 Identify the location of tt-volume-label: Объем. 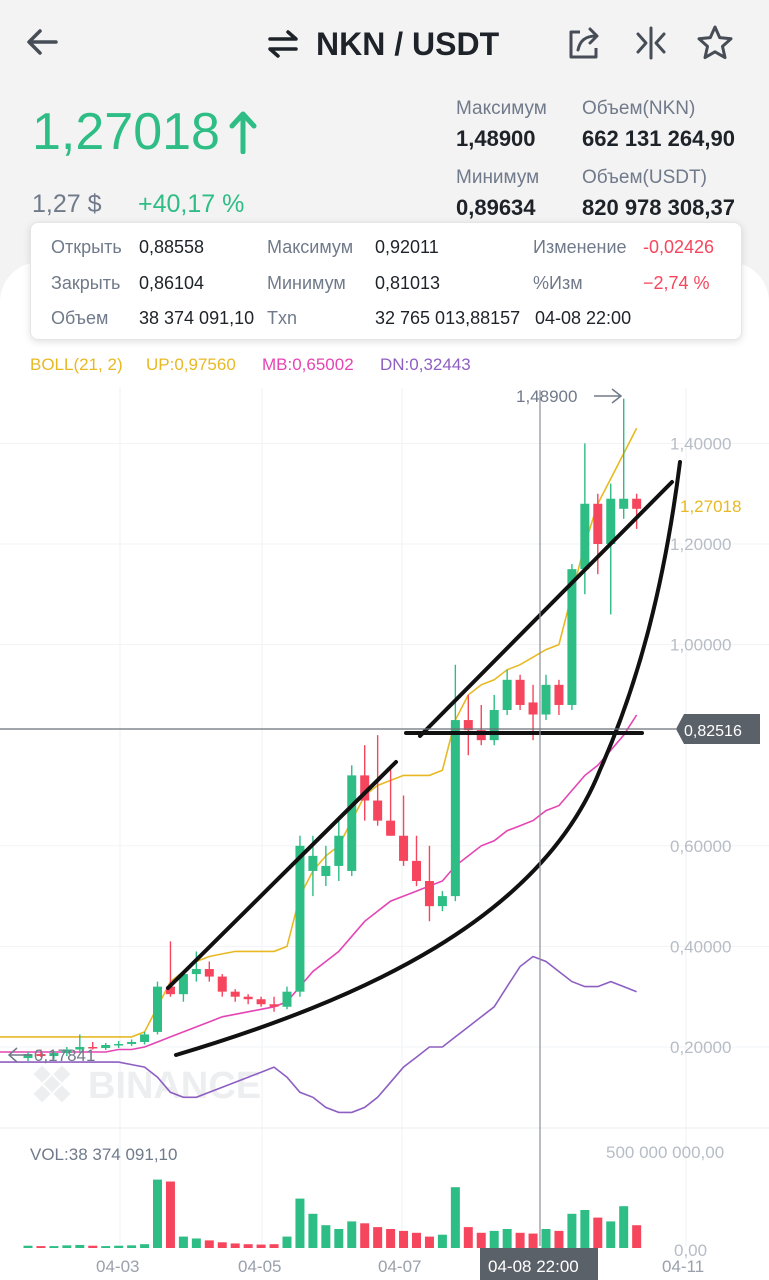
(80, 318).